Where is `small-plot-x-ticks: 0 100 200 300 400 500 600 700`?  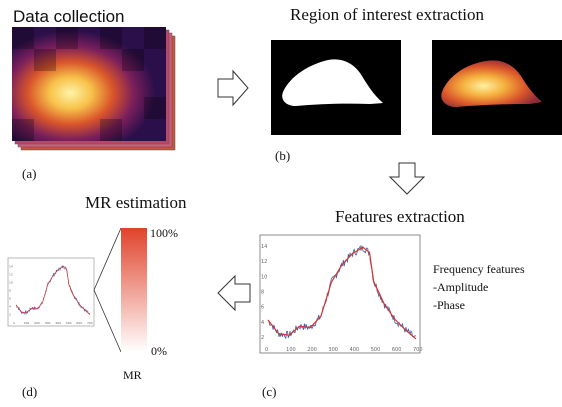 small-plot-x-ticks: 0 100 200 300 400 500 600 700 is located at coordinates (53, 323).